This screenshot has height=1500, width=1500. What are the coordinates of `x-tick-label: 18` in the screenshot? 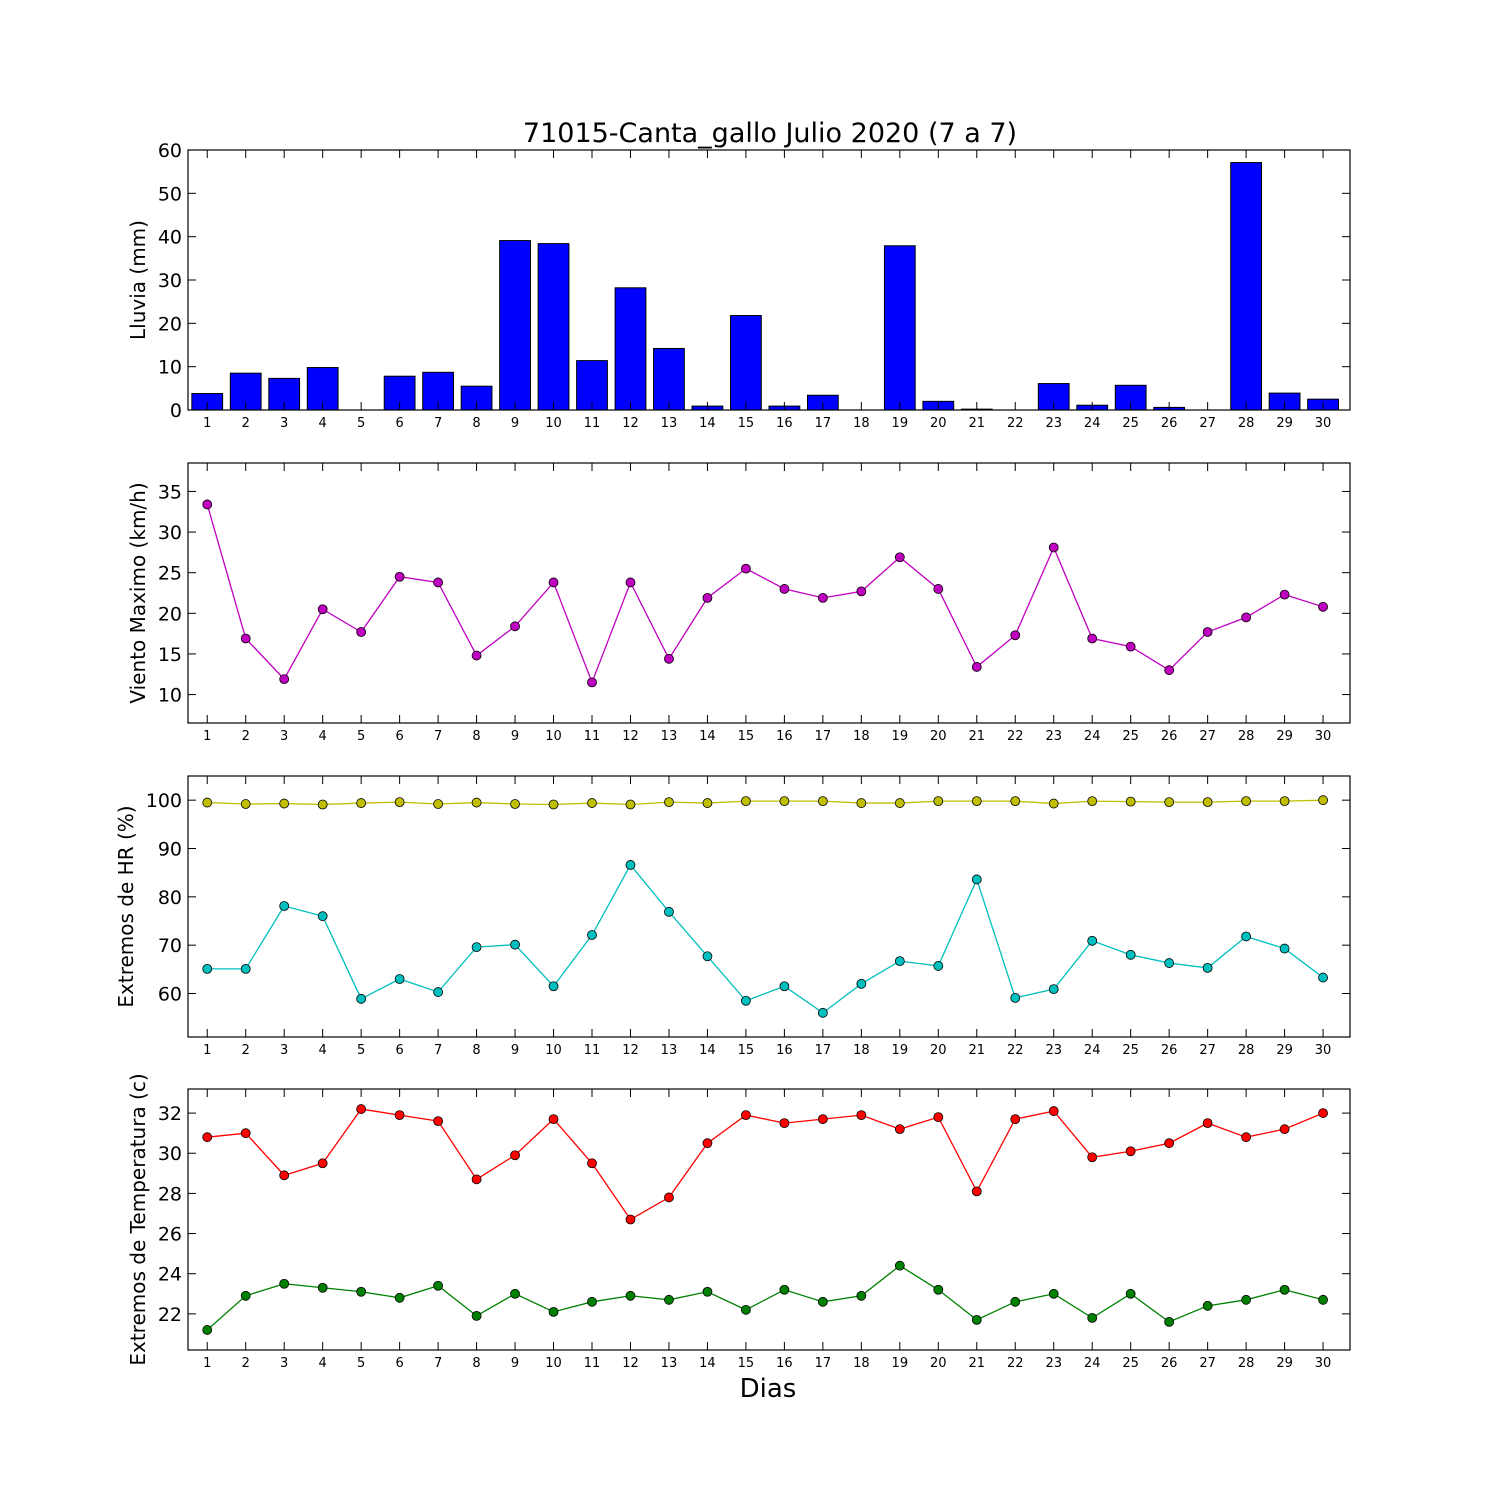 It's located at (861, 736).